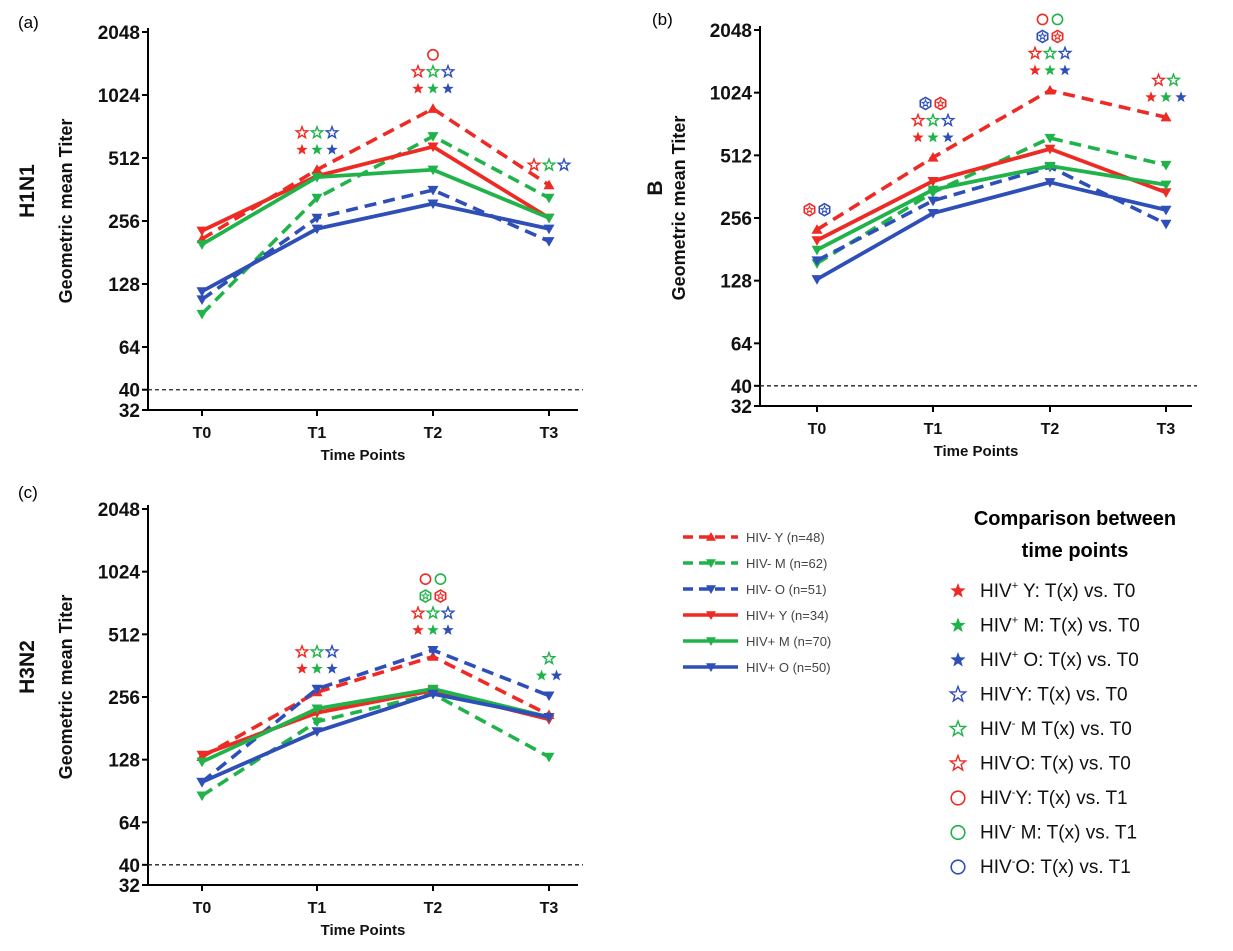 The height and width of the screenshot is (951, 1233). Describe the element at coordinates (1014, 724) in the screenshot. I see `comparison-sup: -` at that location.